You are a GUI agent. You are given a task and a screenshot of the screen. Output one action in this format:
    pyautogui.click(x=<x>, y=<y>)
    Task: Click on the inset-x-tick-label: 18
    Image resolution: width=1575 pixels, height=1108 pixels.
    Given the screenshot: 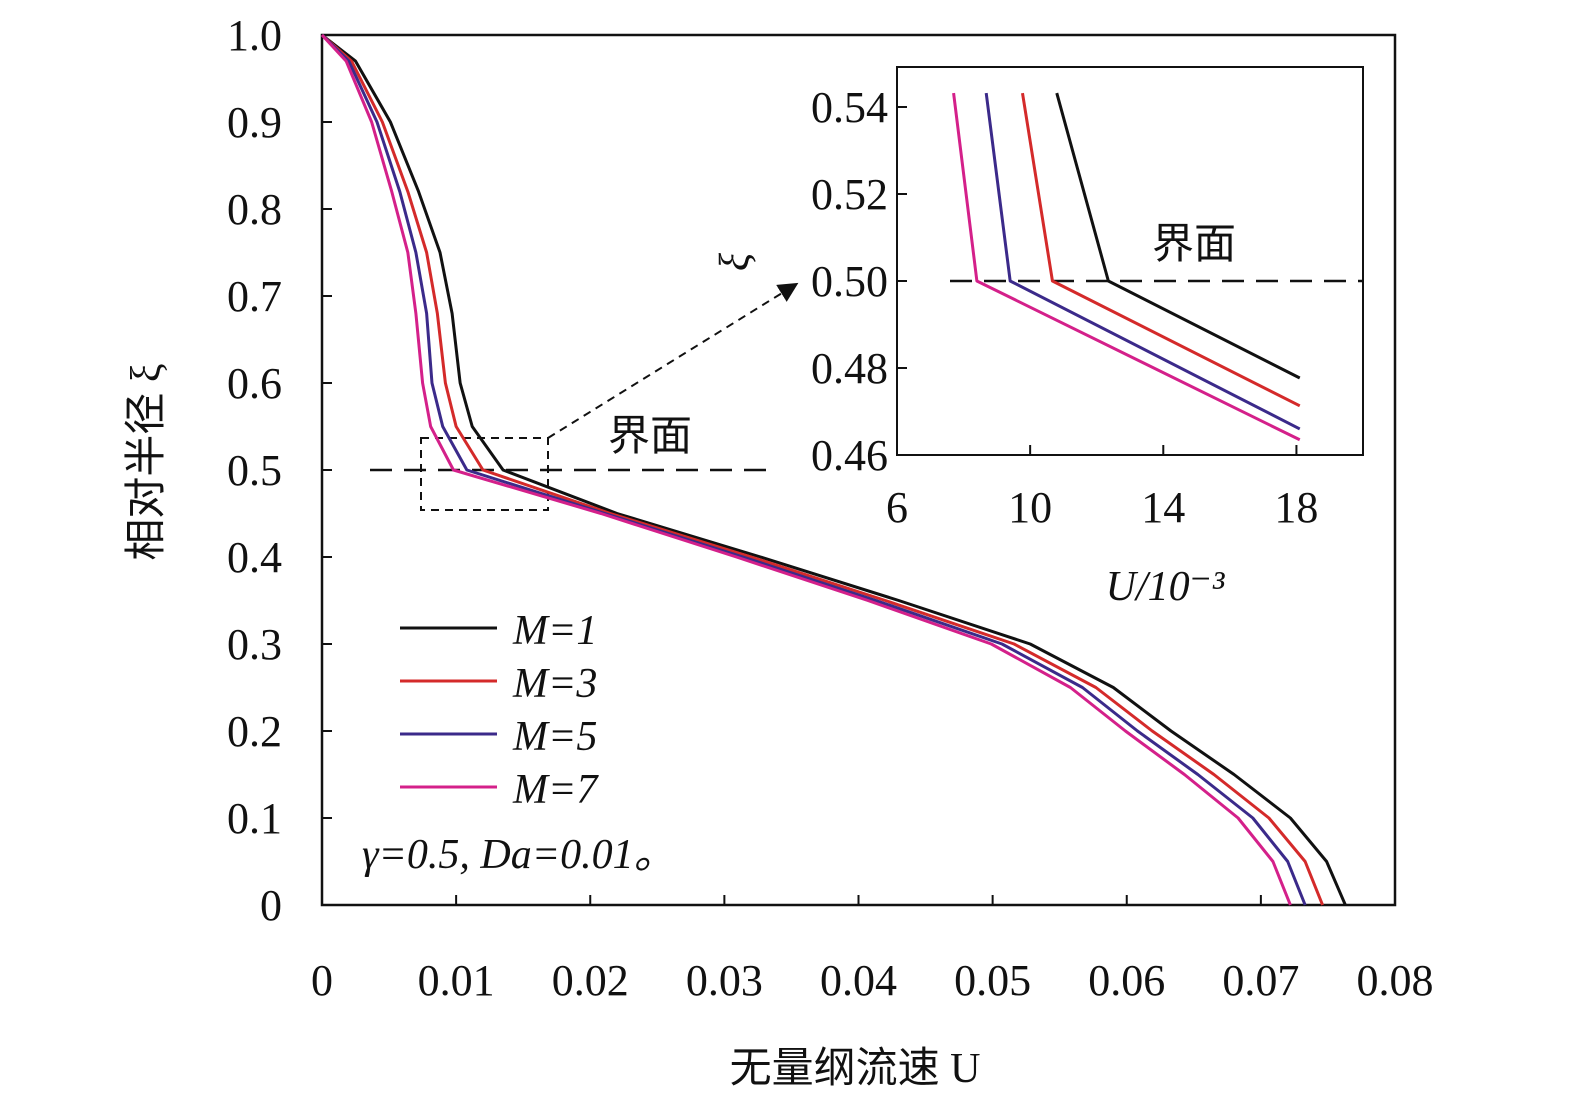 What is the action you would take?
    pyautogui.click(x=1296, y=507)
    